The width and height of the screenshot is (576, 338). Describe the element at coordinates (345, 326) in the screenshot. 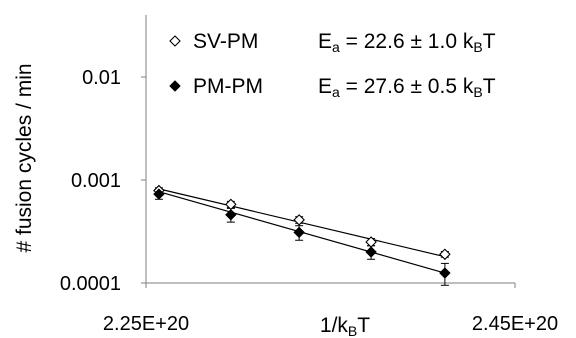

I see `x-axis-label: 1/kBT` at that location.